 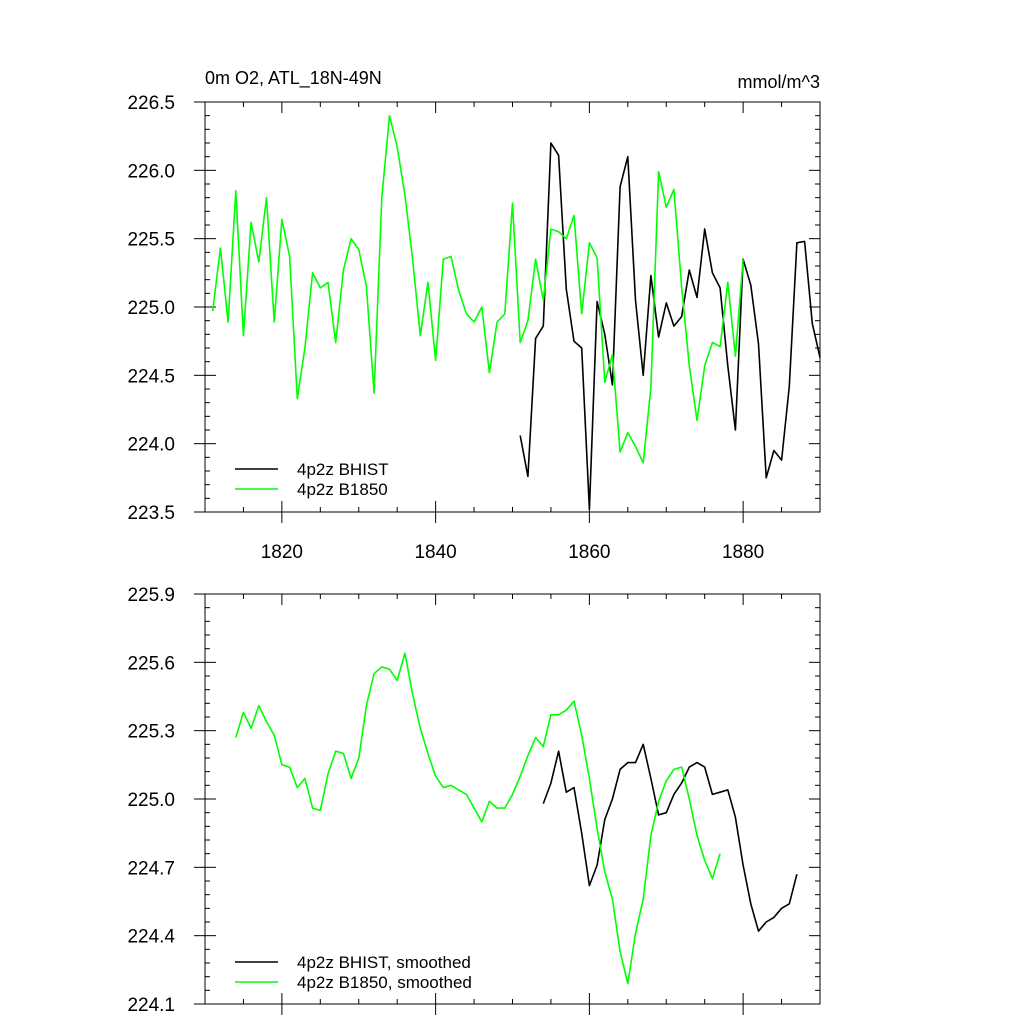 I want to click on x-tick-label: 1880, so click(x=743, y=552).